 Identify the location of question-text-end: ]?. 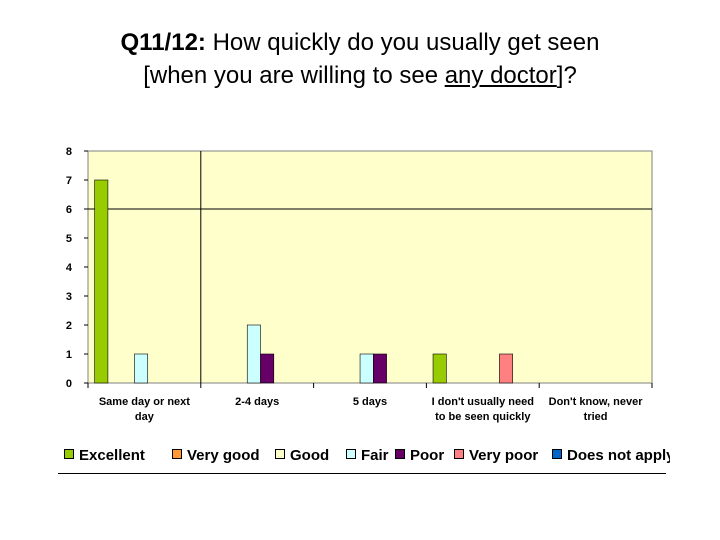
(566, 75).